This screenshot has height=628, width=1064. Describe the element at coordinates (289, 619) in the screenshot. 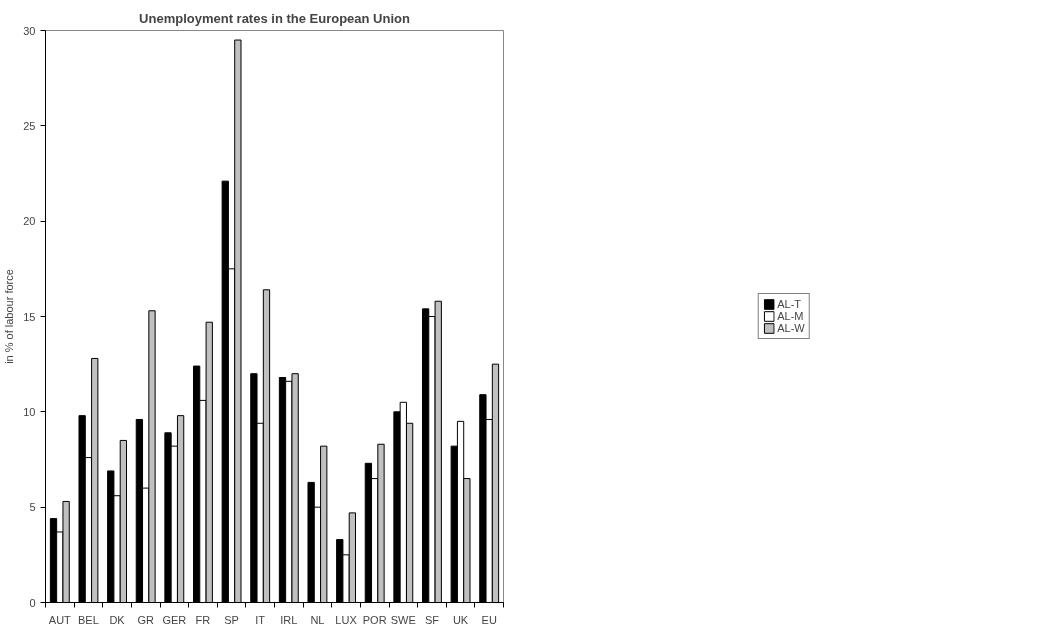

I see `x-tick-label: IRL` at that location.